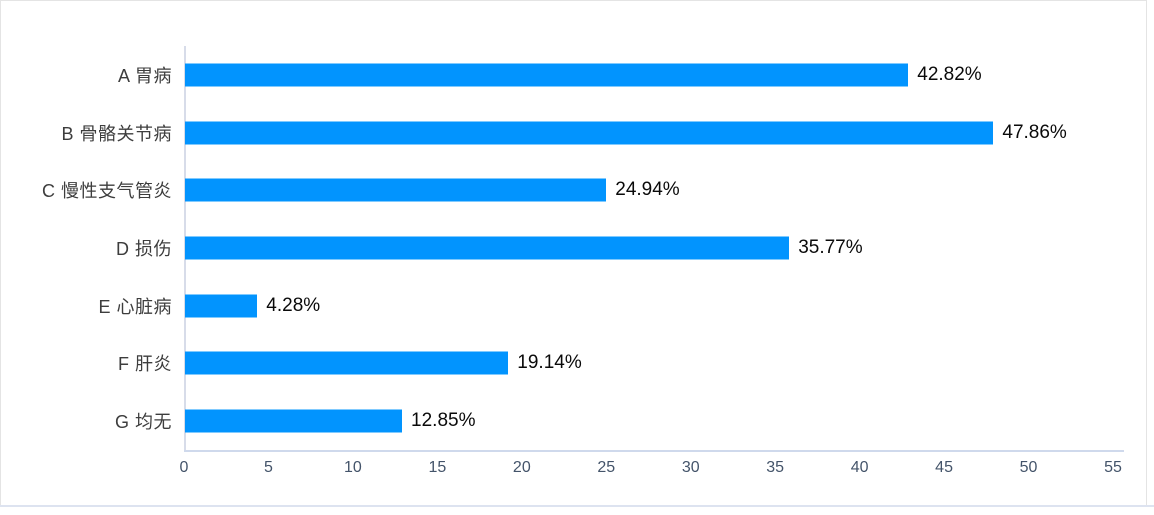 This screenshot has height=515, width=1154. What do you see at coordinates (184, 467) in the screenshot?
I see `x-axis-tick-label: 0` at bounding box center [184, 467].